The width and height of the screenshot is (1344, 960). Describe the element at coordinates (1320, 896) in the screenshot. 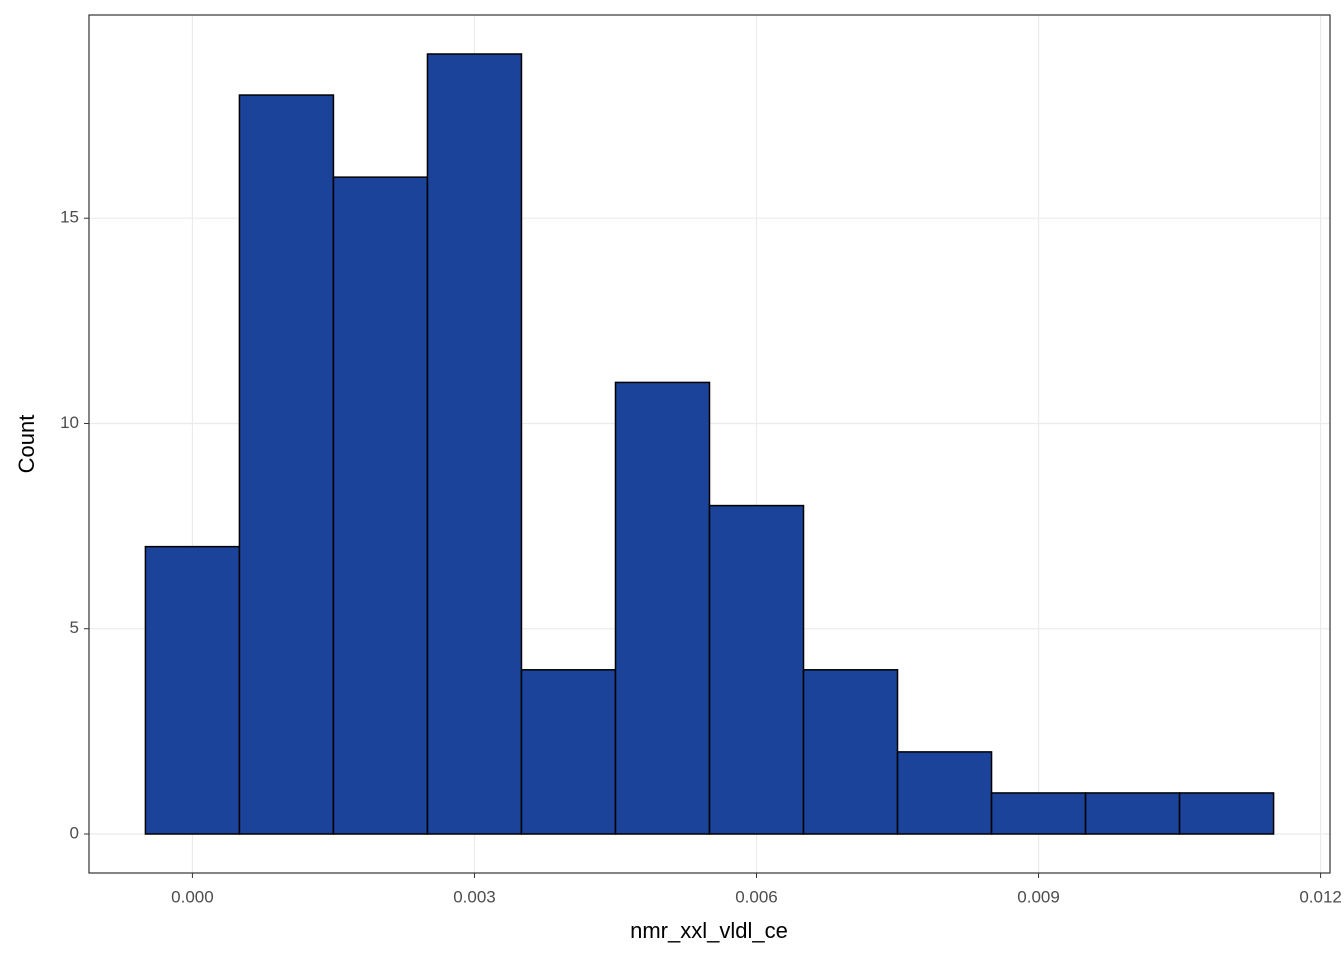

I see `x-tick-label: 0.012` at that location.